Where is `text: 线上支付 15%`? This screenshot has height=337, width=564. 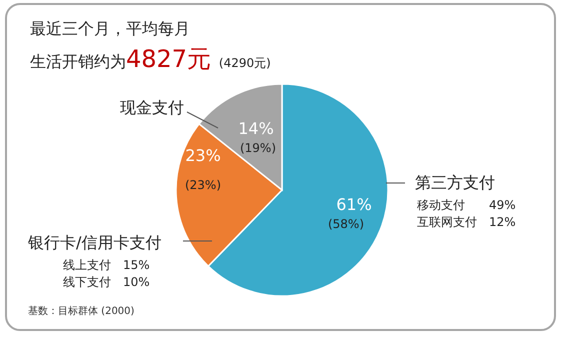
text: 线上支付 15% is located at coordinates (106, 265).